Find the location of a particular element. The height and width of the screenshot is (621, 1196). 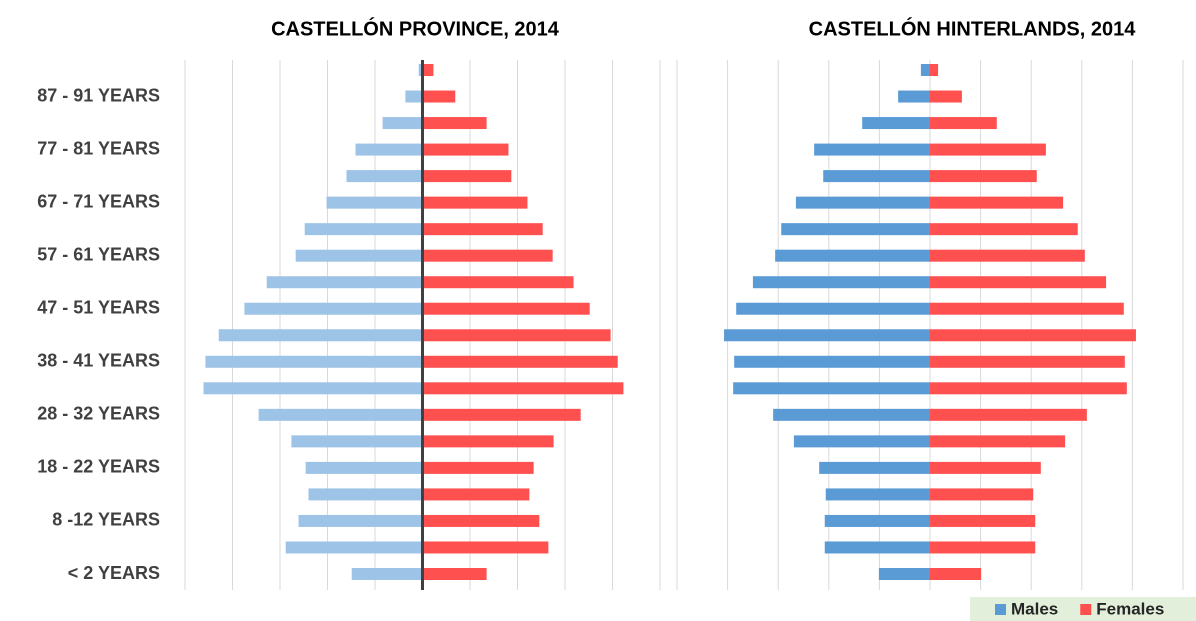

legend-label: Males is located at coordinates (1034, 608).